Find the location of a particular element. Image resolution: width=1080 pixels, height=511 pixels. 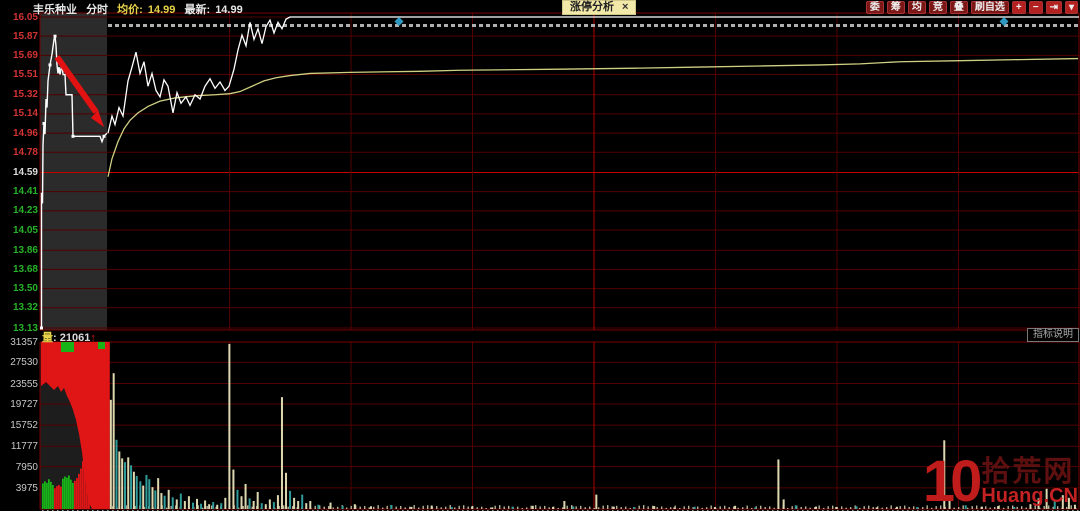

auction-volume-green is located at coordinates (67, 347).